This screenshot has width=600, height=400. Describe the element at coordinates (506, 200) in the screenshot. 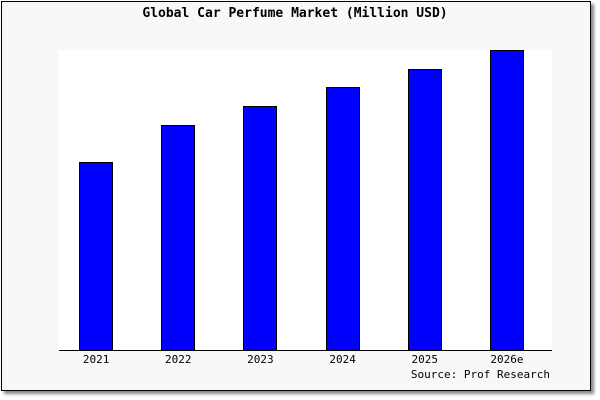

I see `bar-2026e` at that location.